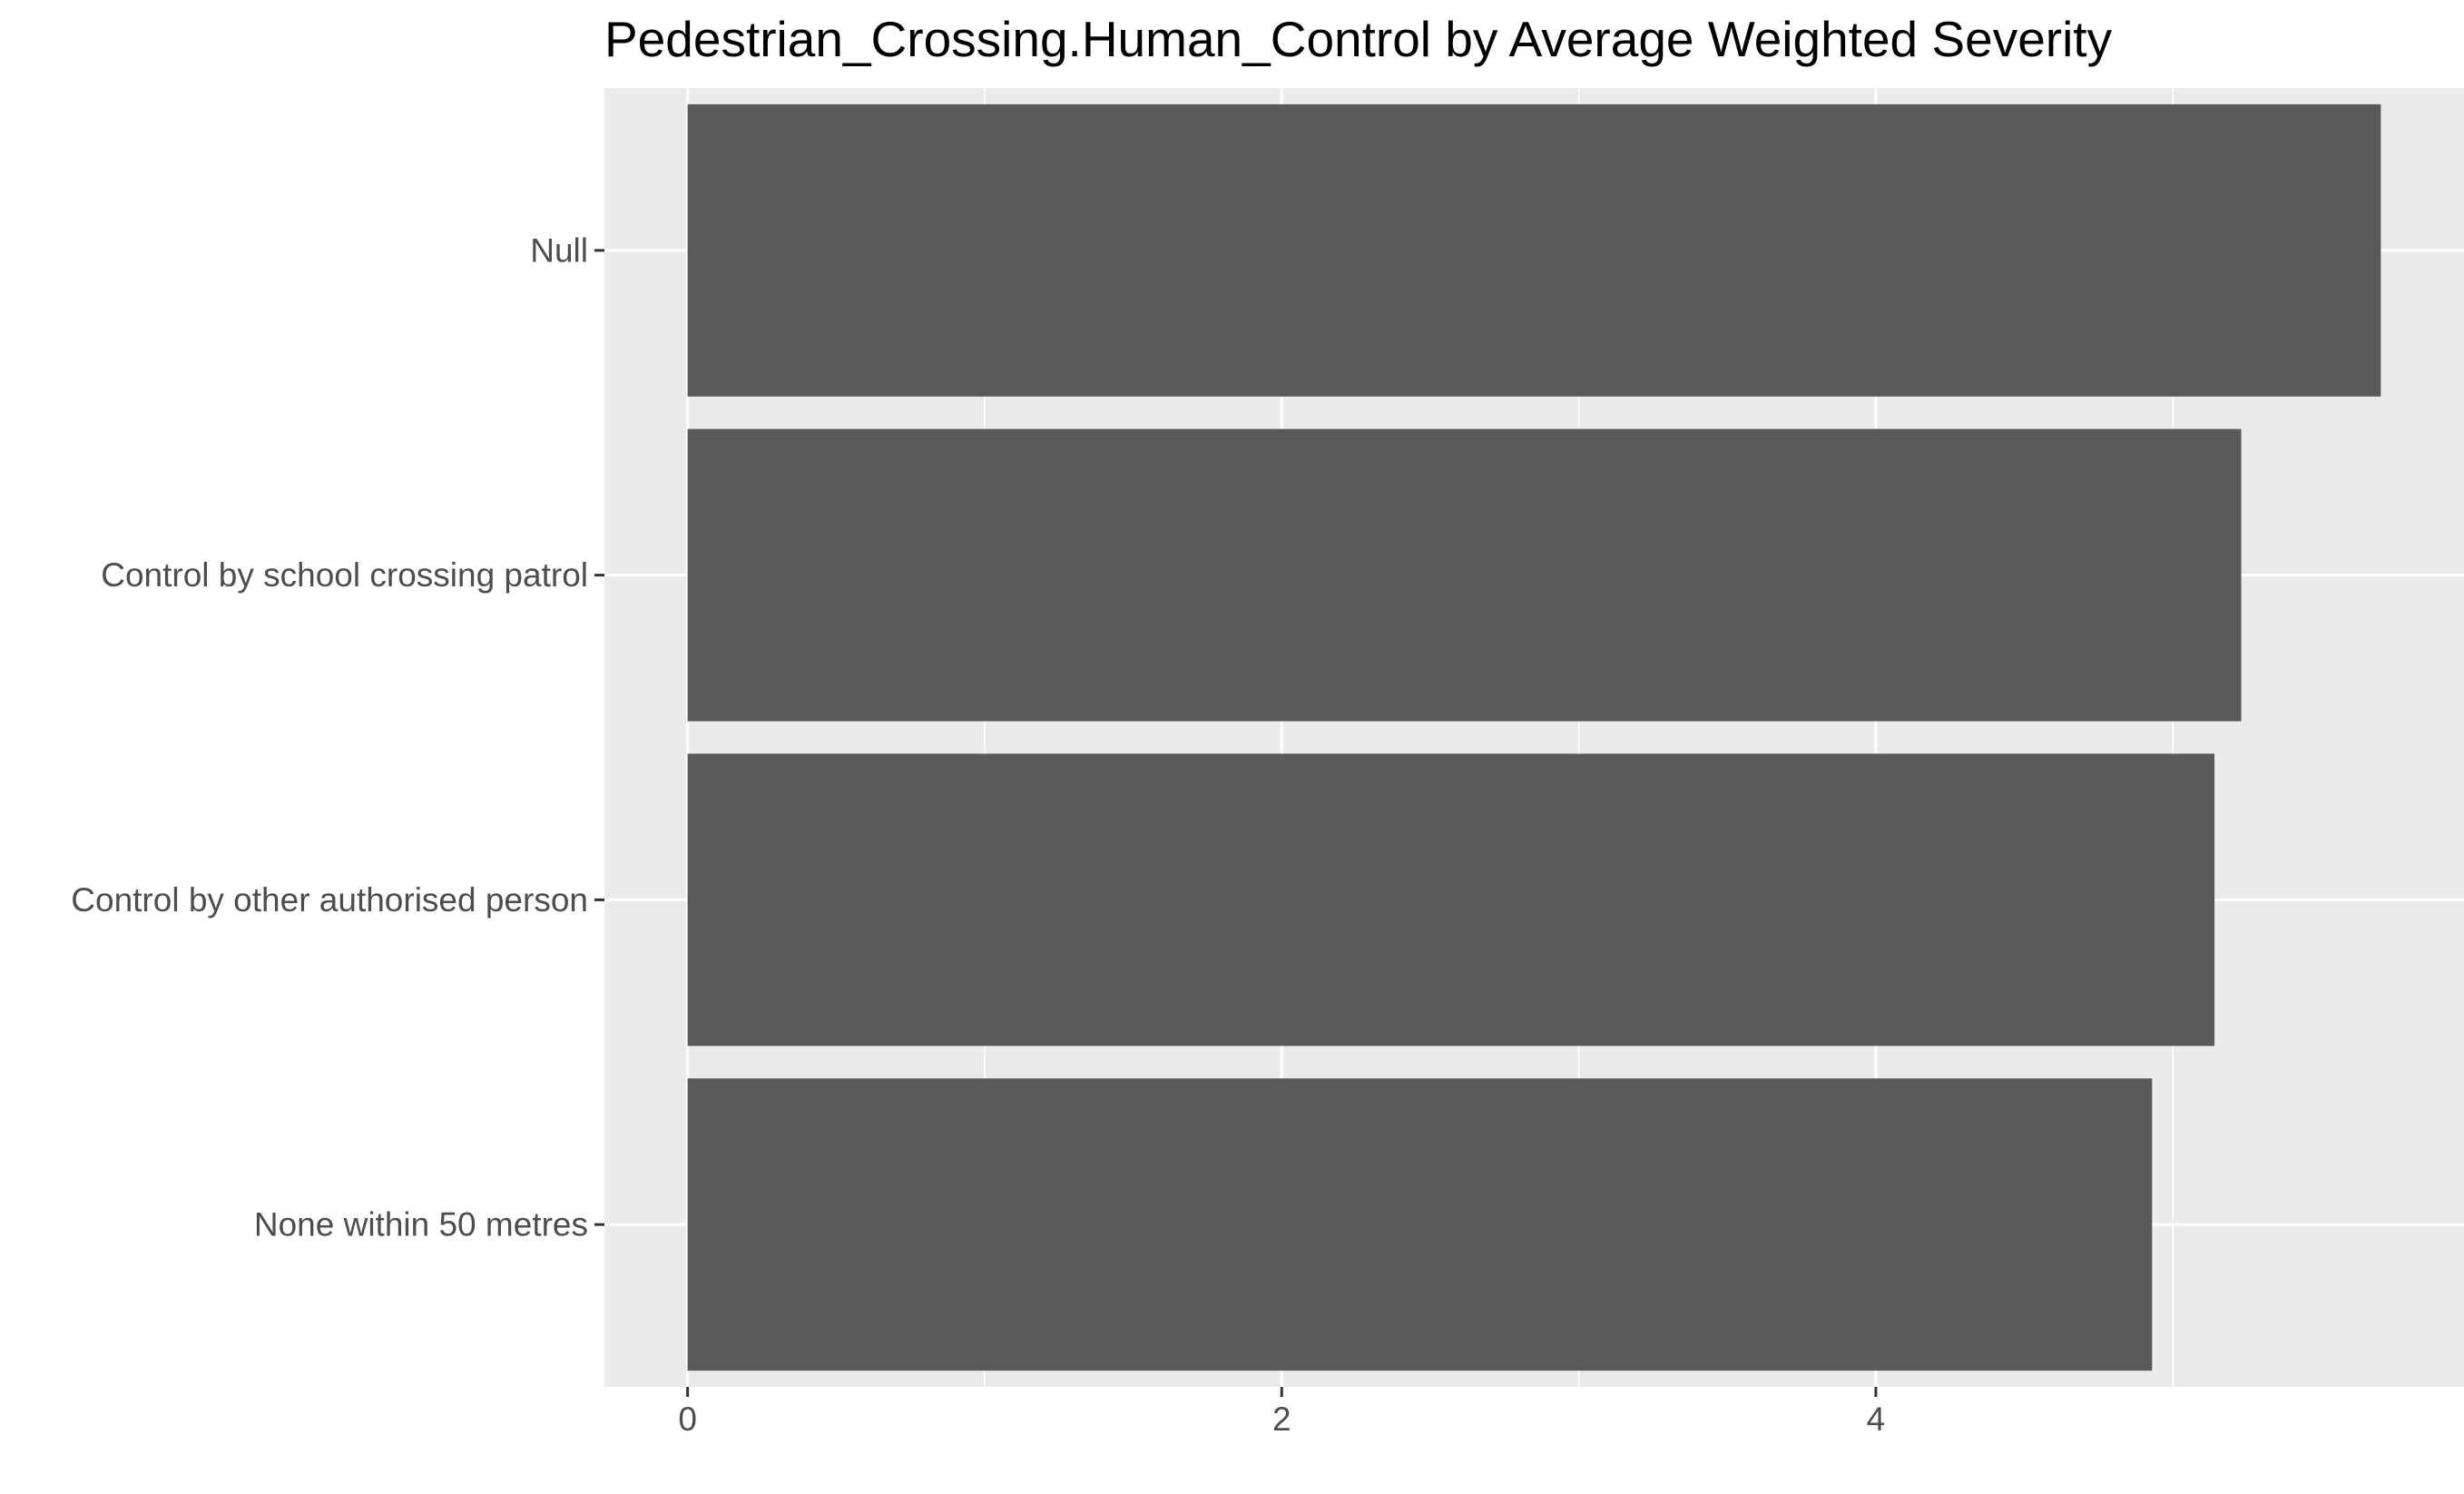 The image size is (2464, 1494). I want to click on y-tick-label: Control by school crossing patrol, so click(344, 575).